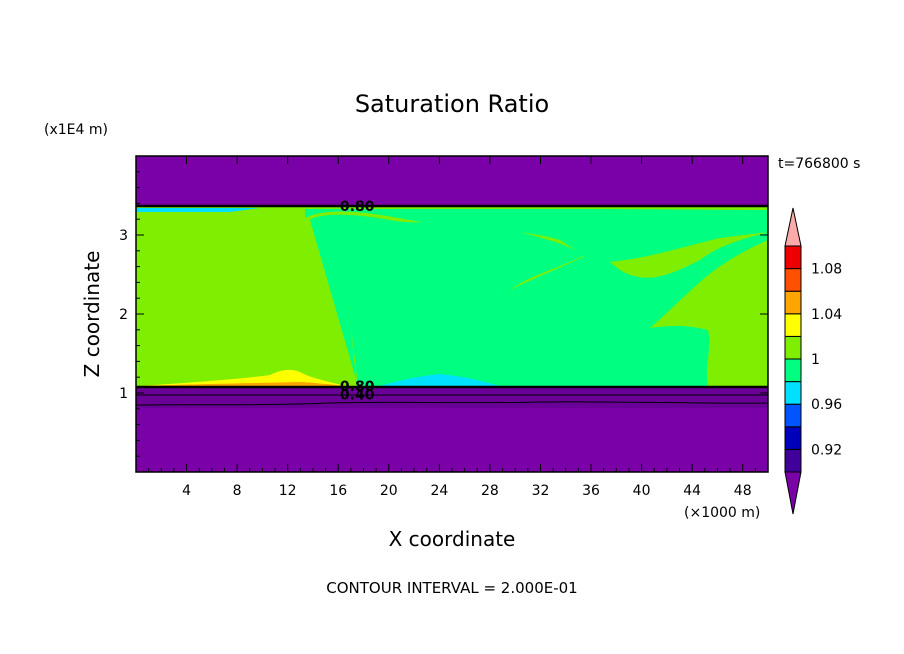 This screenshot has height=654, width=904. Describe the element at coordinates (76, 130) in the screenshot. I see `y-unit-label: (x1E4 m)` at that location.